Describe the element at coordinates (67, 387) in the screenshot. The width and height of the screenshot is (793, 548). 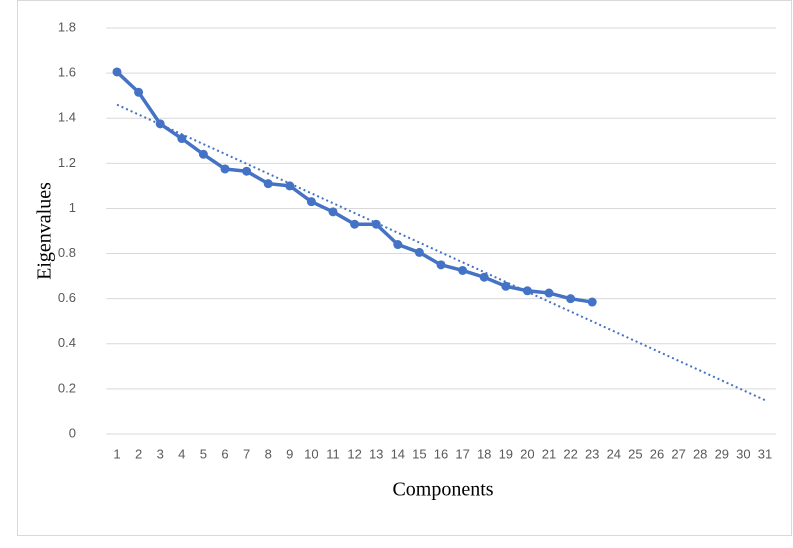
I see `y-tick-label: 0.2` at that location.